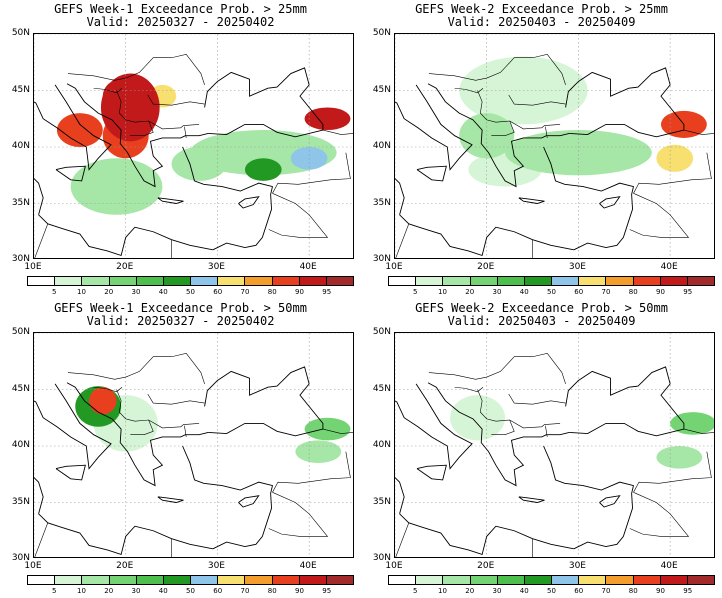 The image size is (722, 598). Describe the element at coordinates (497, 591) in the screenshot. I see `colorbar-tick-label: 30` at that location.